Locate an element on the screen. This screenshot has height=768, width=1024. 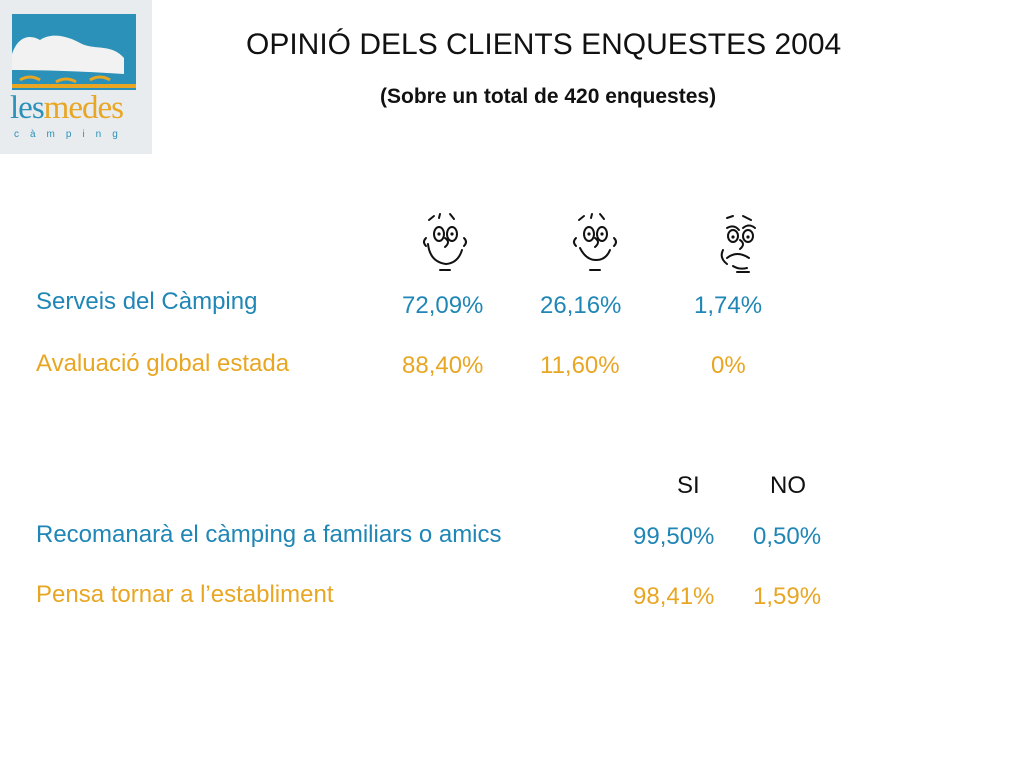
page-subtitle: (Sobre un total de 420 enquestes) is located at coordinates (548, 96).